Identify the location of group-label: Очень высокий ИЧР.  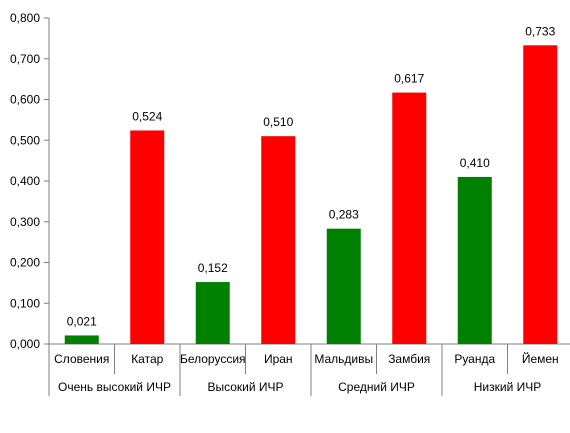
(114, 387).